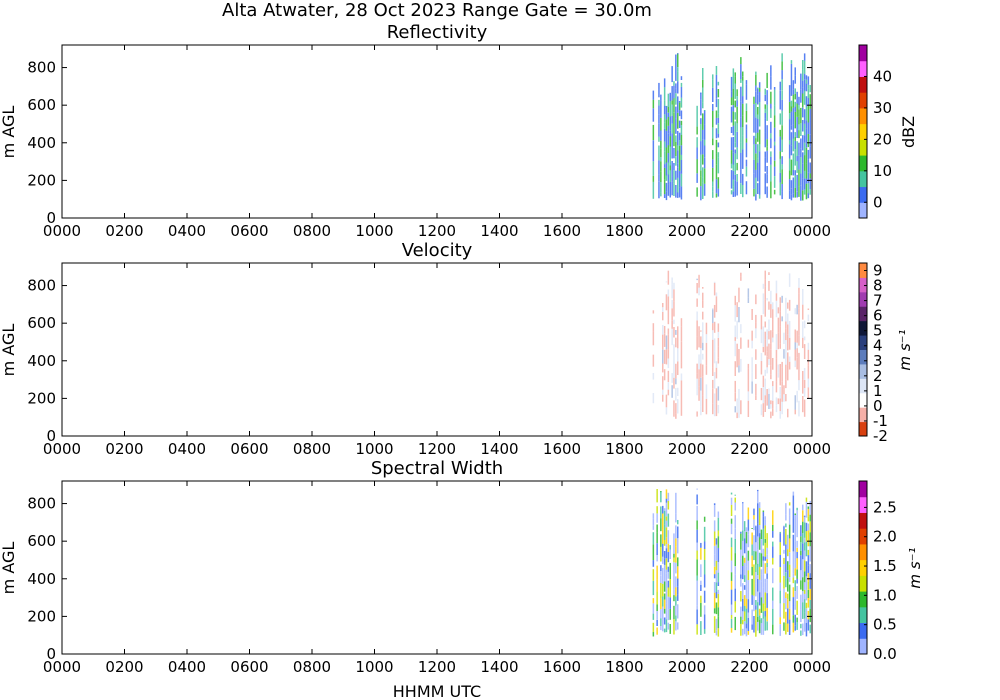 The height and width of the screenshot is (700, 1000). Describe the element at coordinates (41, 68) in the screenshot. I see `y-tick-label: 800` at that location.